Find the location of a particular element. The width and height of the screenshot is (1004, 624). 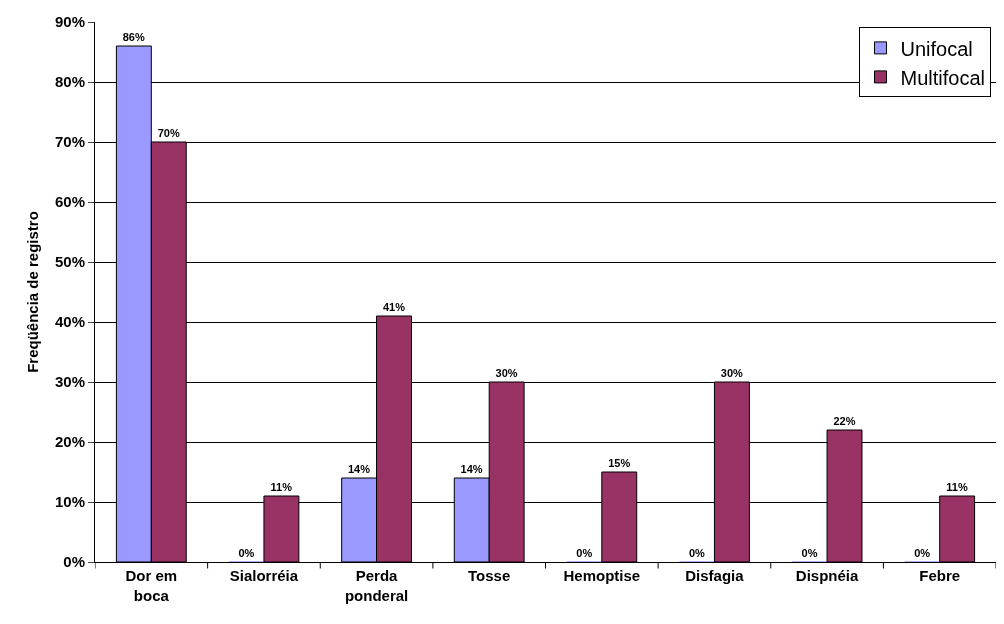

x-tick-label: Febre is located at coordinates (940, 575).